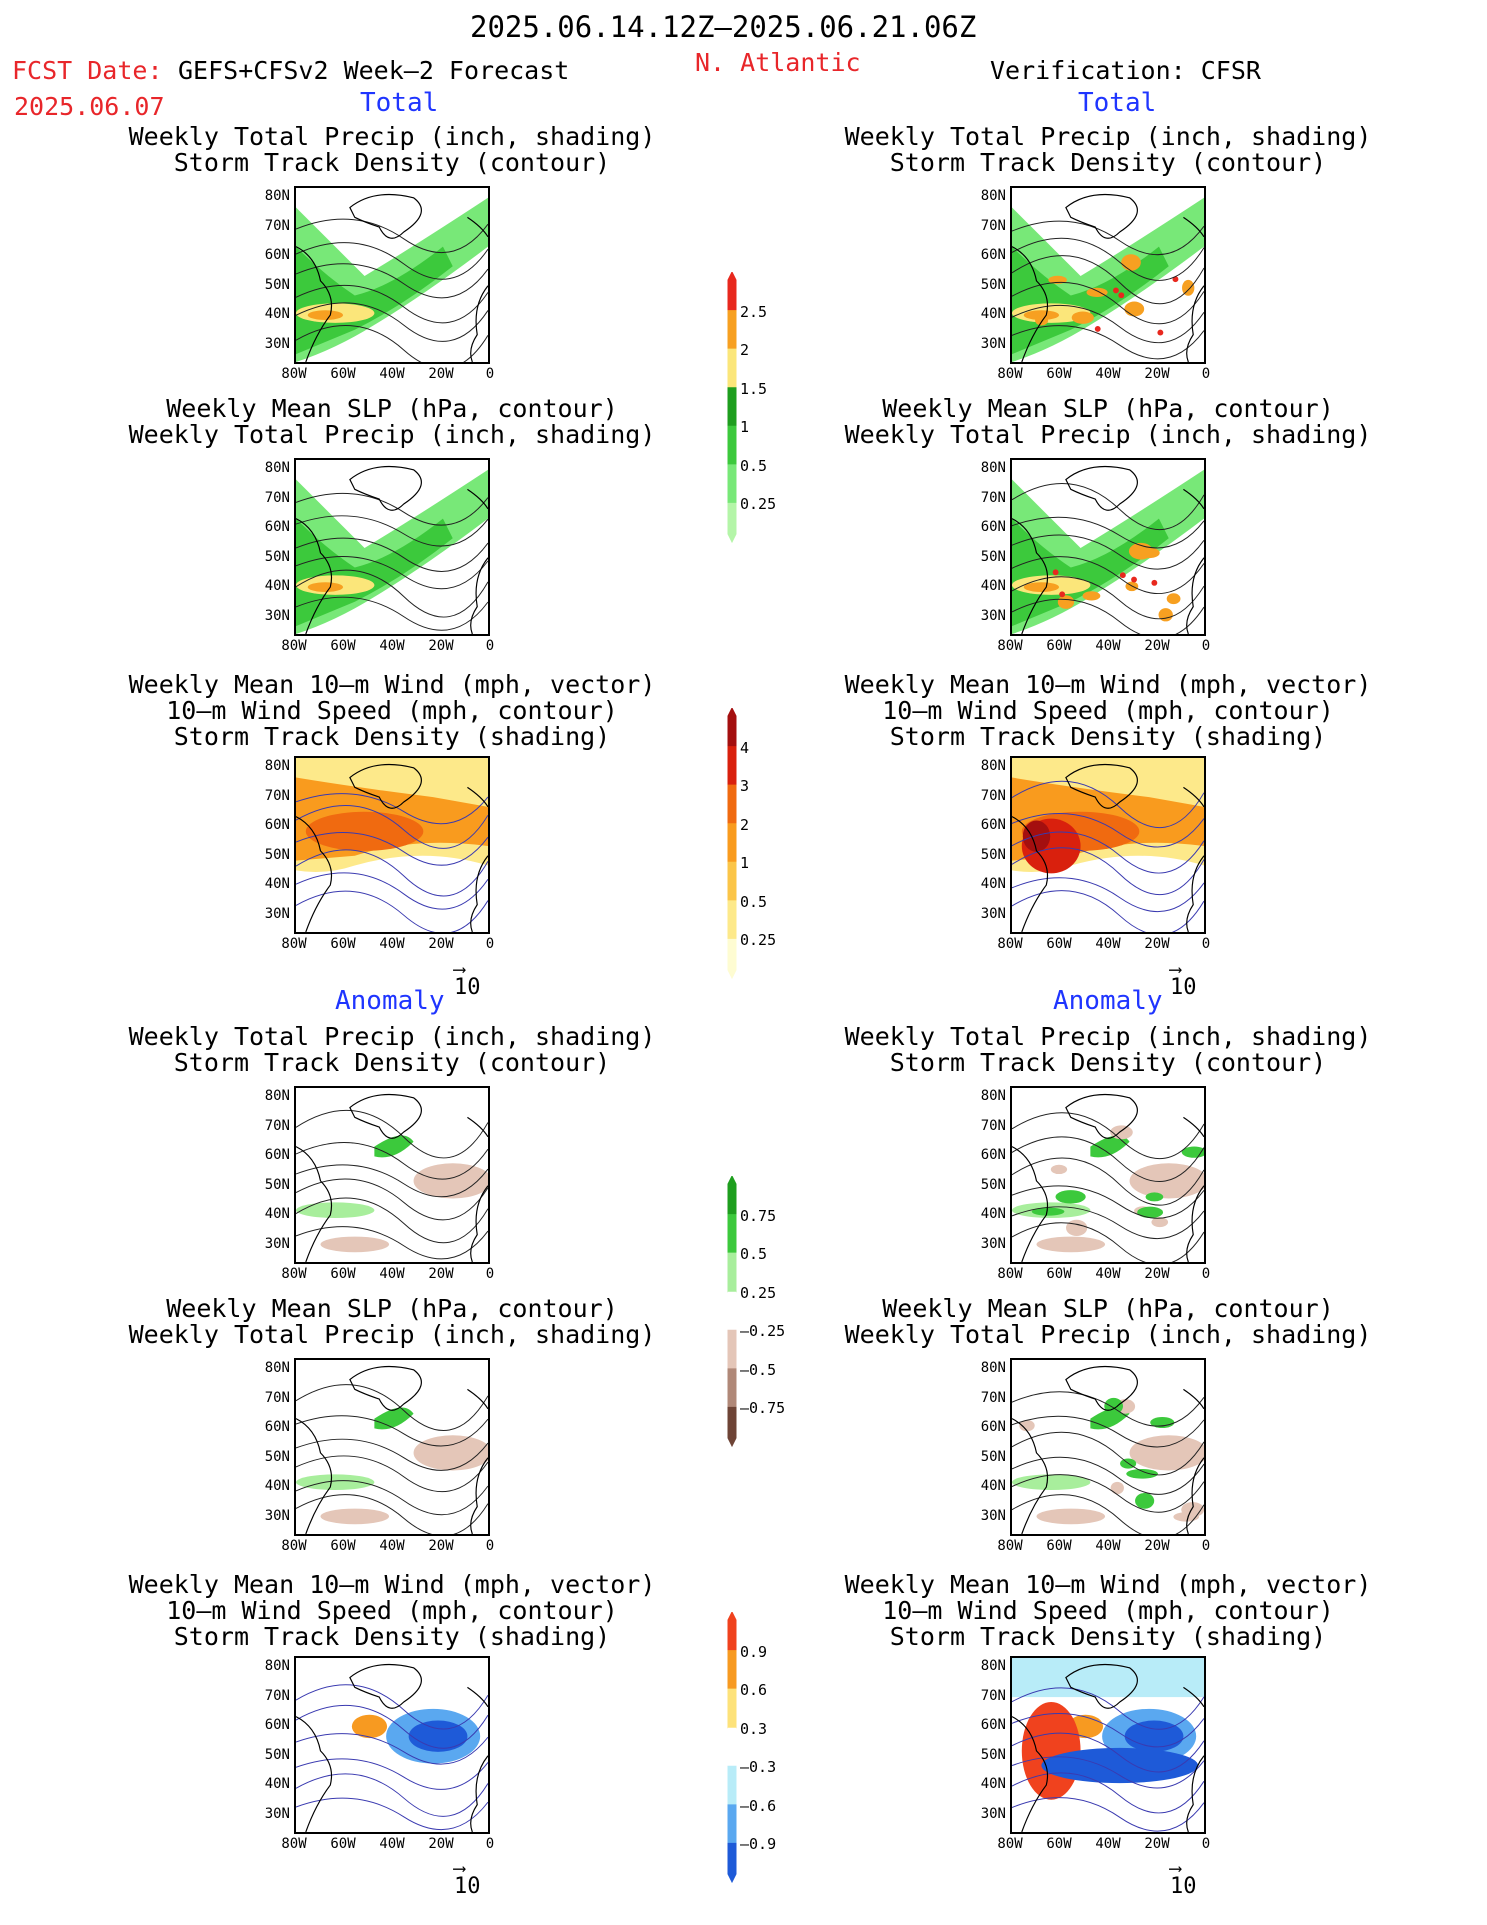 The image size is (1487, 1925). I want to click on section-total-right: Total, so click(1117, 103).